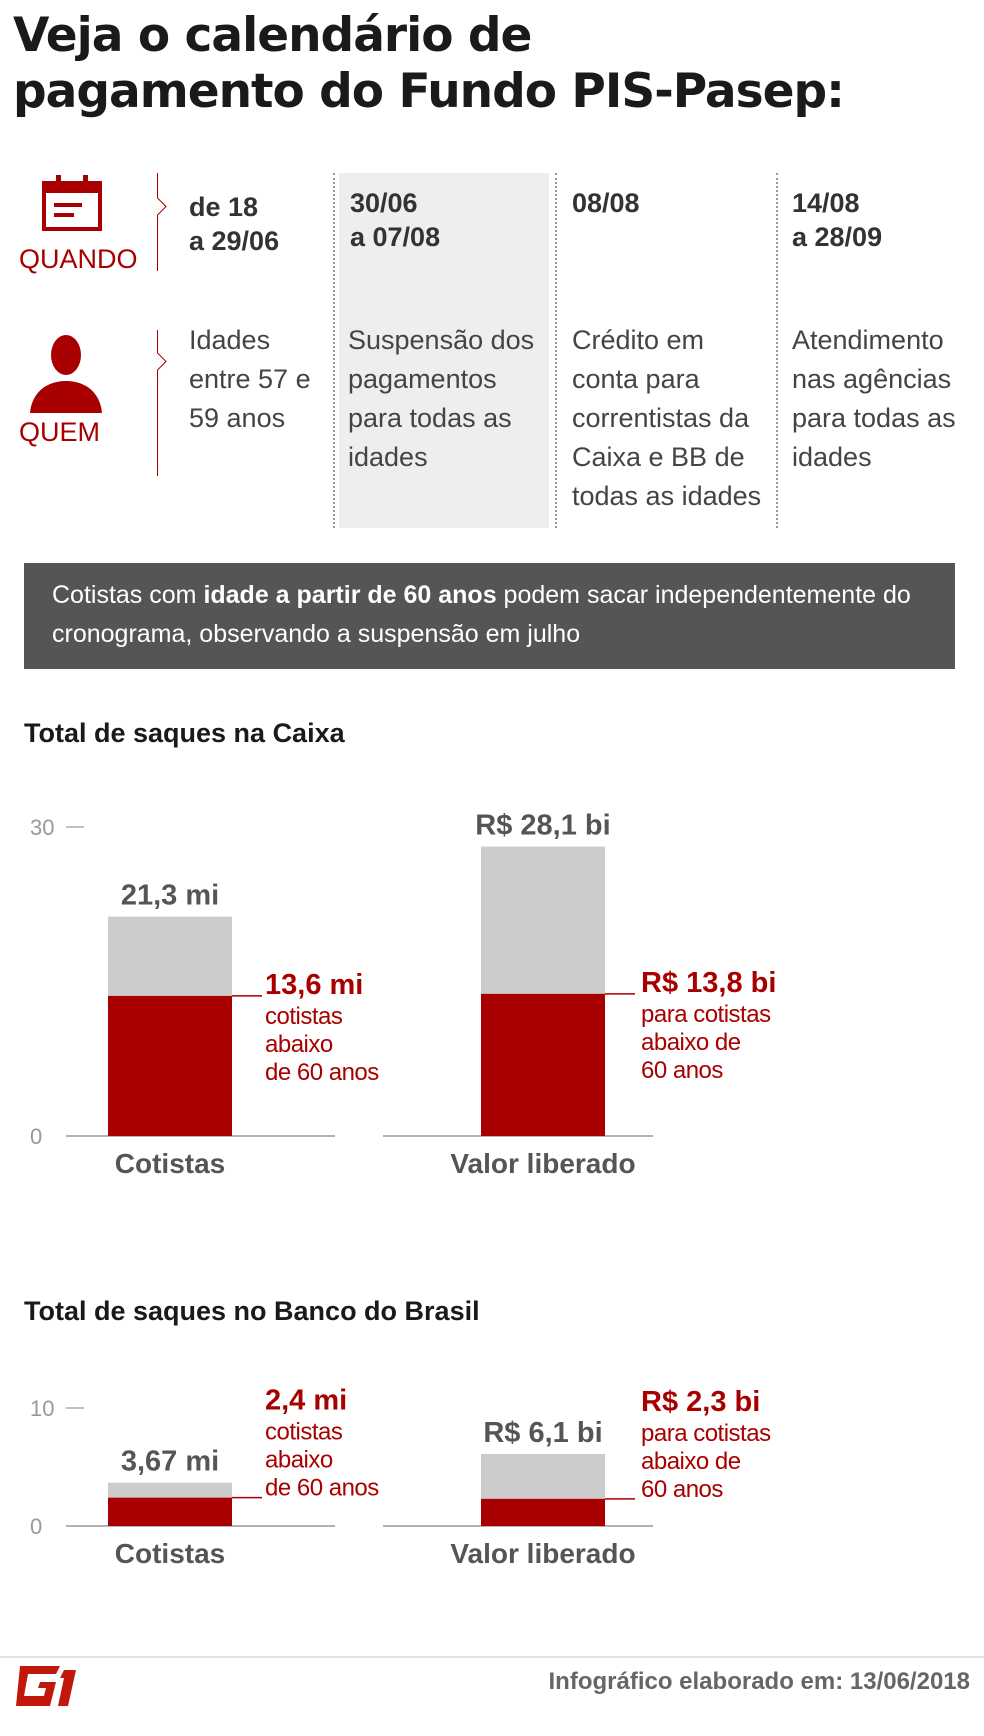 Image resolution: width=984 pixels, height=1736 pixels. I want to click on footer-divider, so click(492, 1657).